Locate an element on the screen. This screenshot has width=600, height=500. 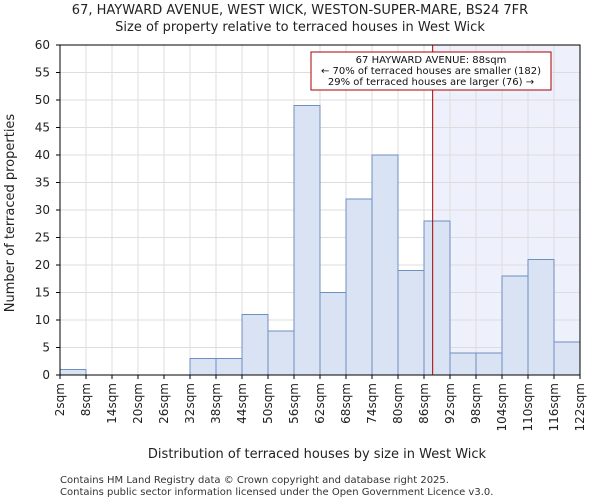
x-tick-label: 2sqm is located at coordinates (60, 399).